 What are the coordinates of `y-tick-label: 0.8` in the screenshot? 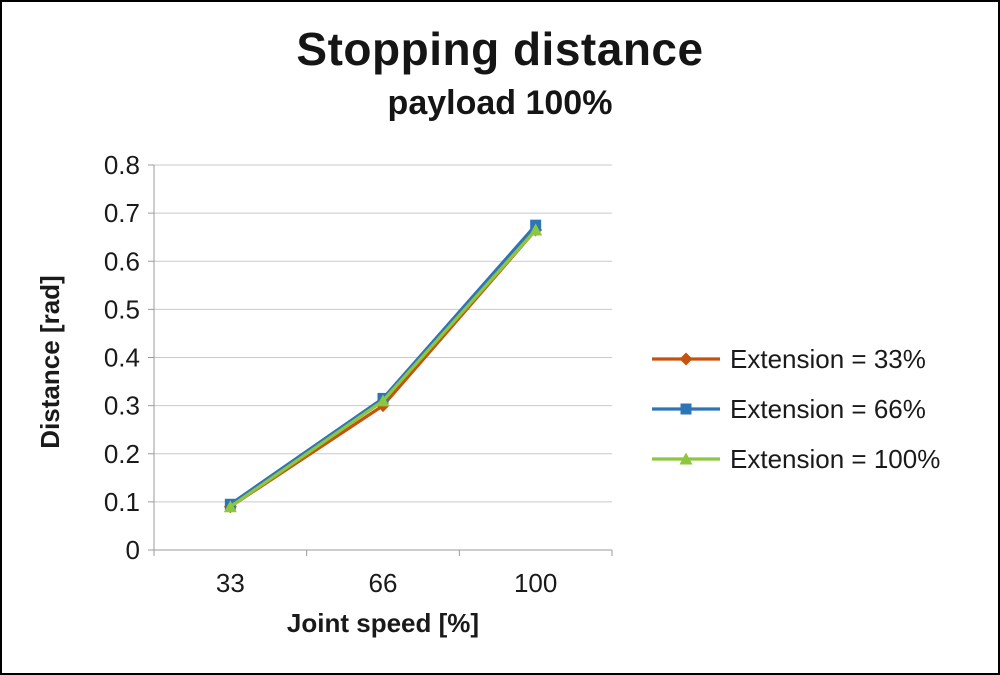 It's located at (122, 165).